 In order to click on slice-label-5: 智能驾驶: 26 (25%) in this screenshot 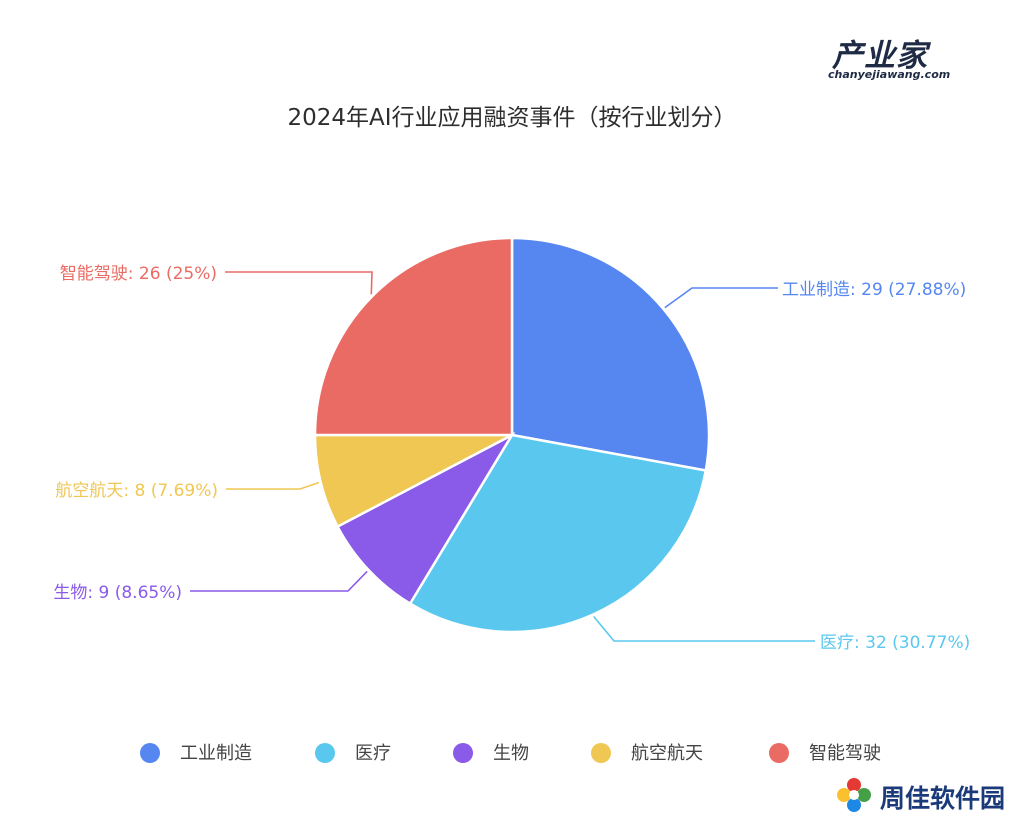, I will do `click(138, 274)`.